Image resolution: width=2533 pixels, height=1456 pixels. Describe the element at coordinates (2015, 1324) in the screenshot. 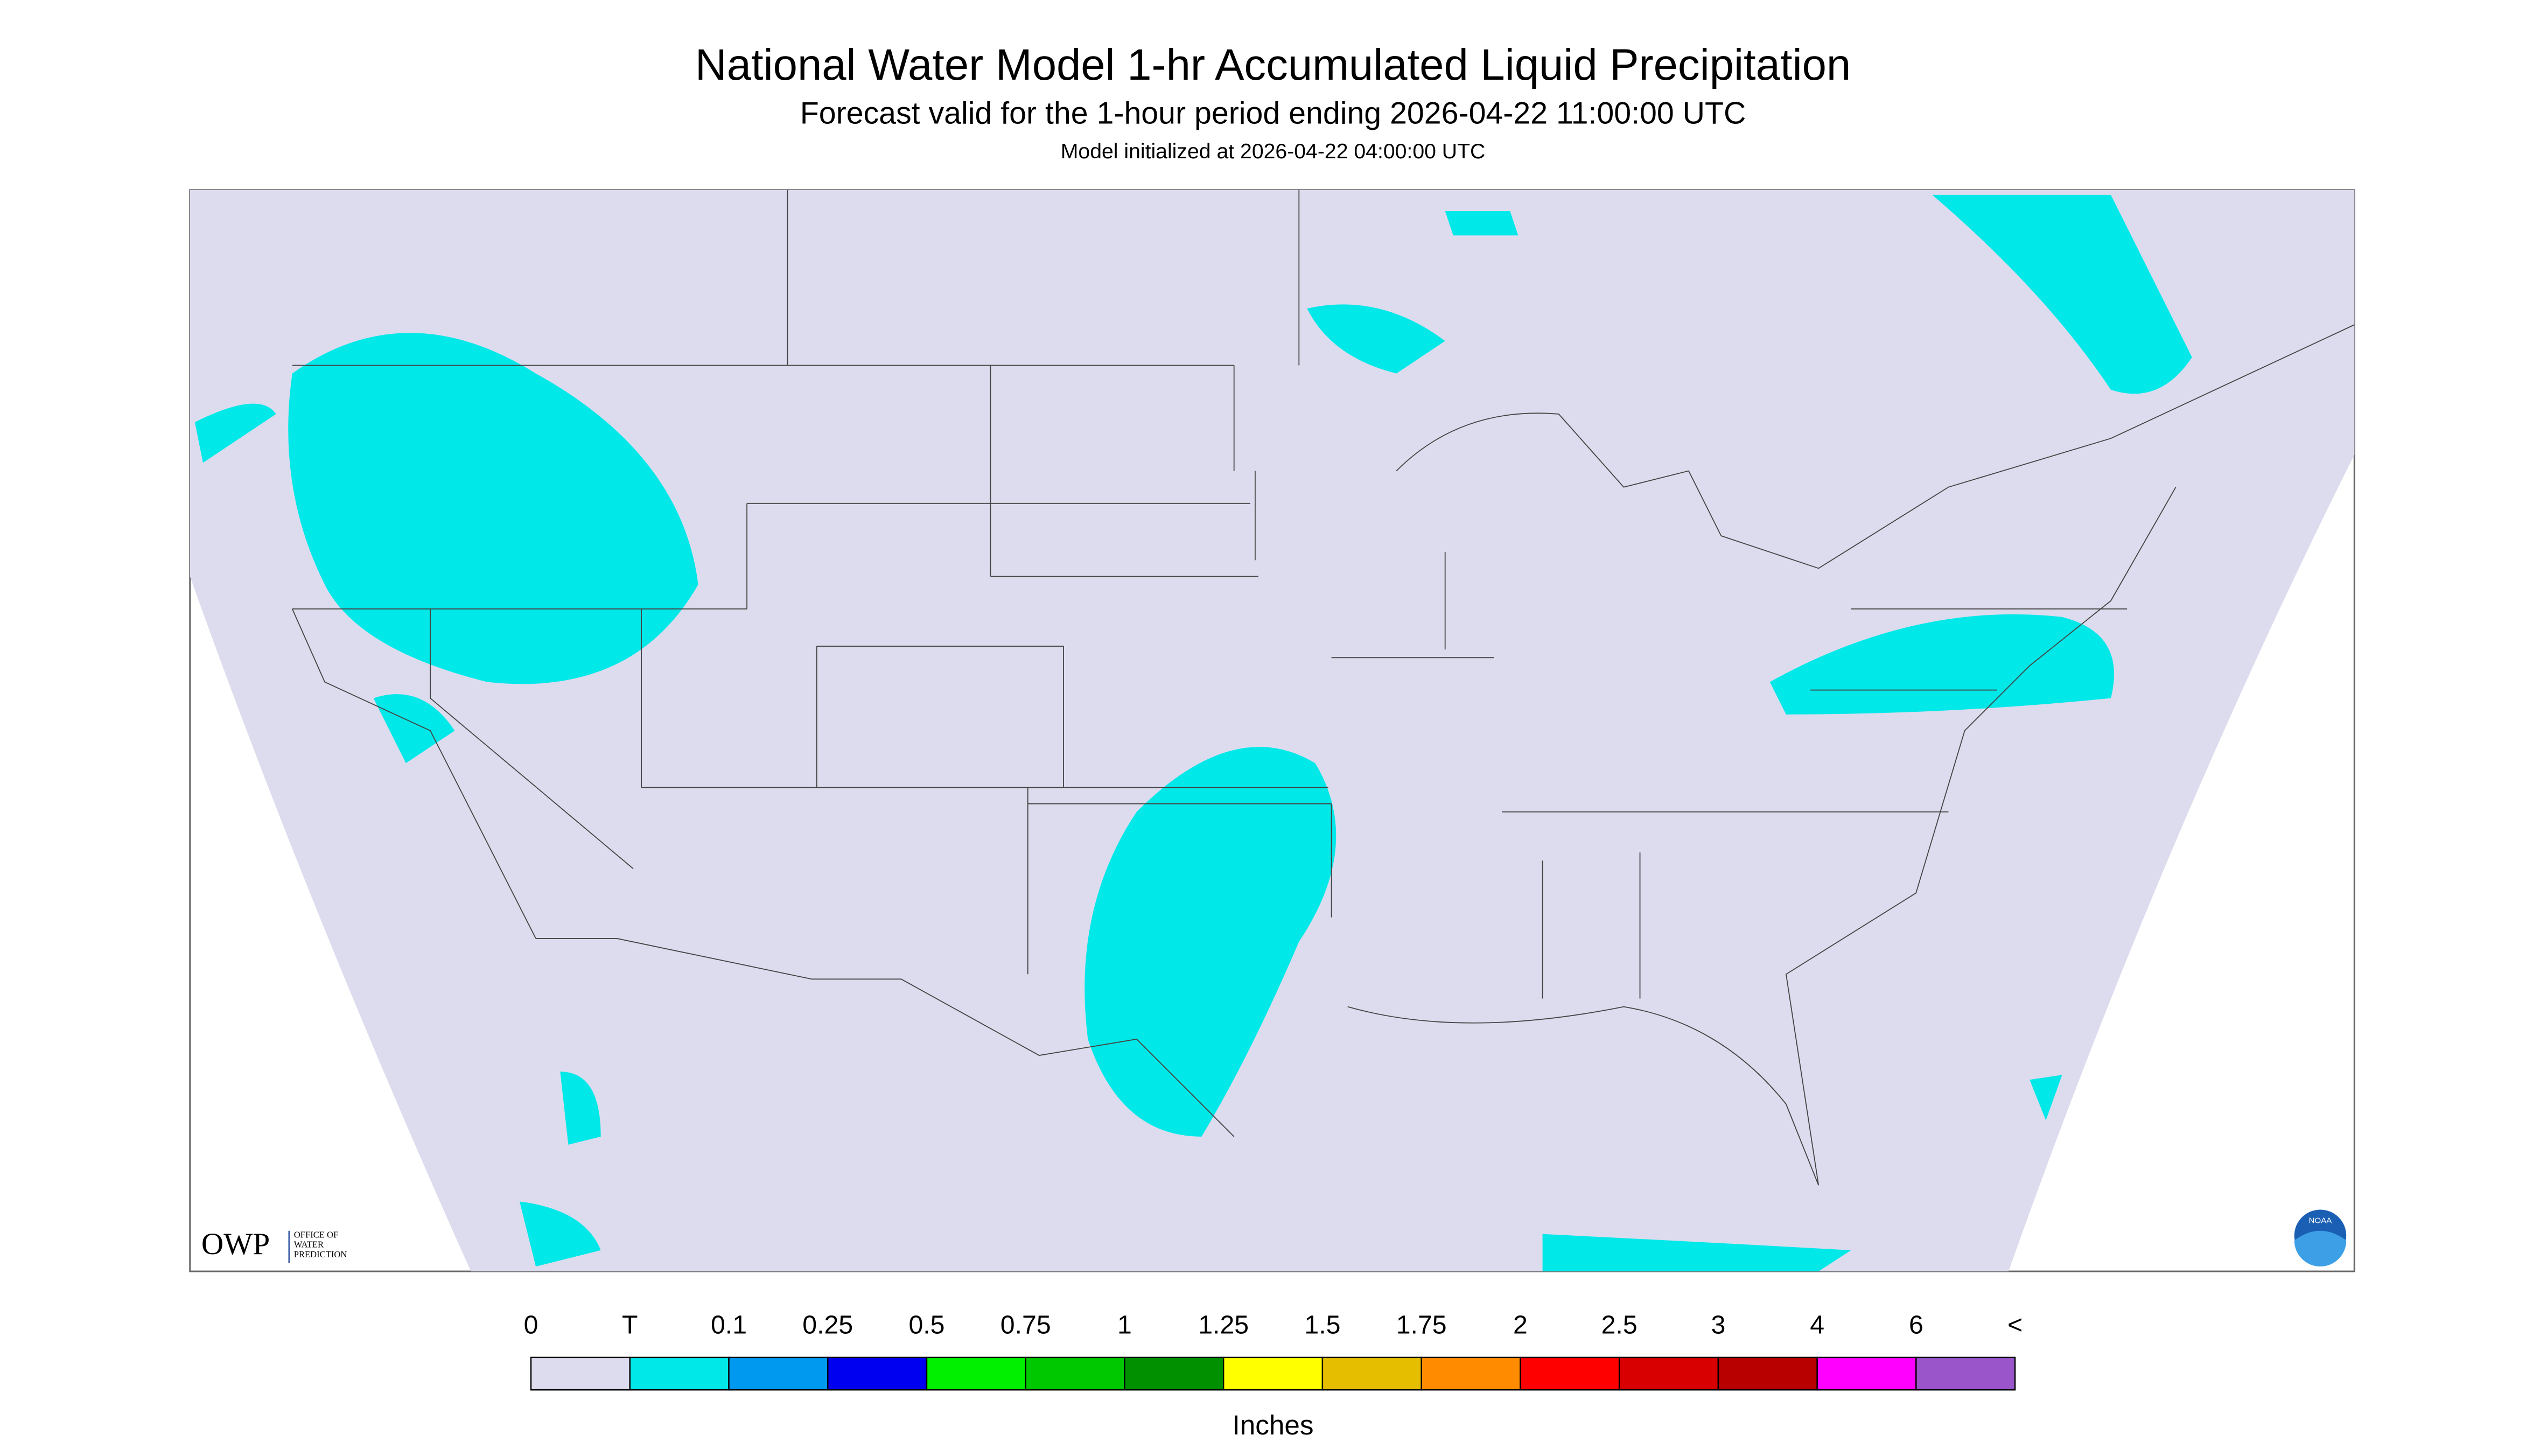

I see `colorbar-label: <` at that location.